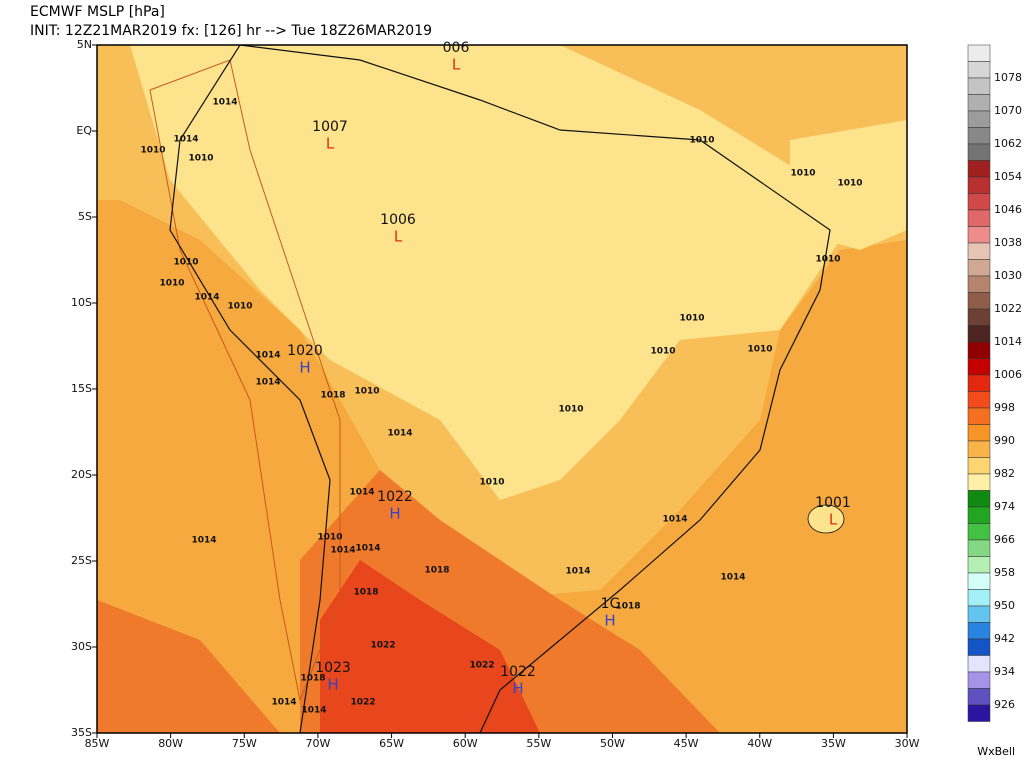 The width and height of the screenshot is (1024, 772). Describe the element at coordinates (81, 560) in the screenshot. I see `lat-label: 25S` at that location.